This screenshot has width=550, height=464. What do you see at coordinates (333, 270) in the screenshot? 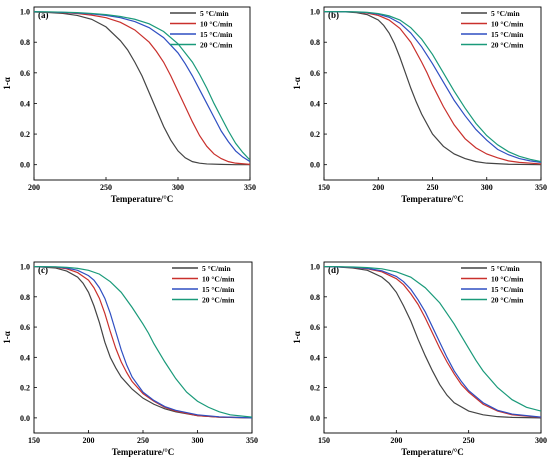
I see `panel-label: (d)` at bounding box center [333, 270].